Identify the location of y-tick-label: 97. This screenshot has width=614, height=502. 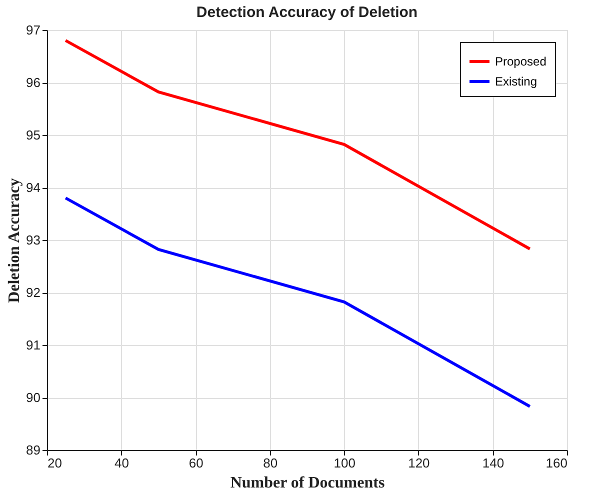
(33, 30).